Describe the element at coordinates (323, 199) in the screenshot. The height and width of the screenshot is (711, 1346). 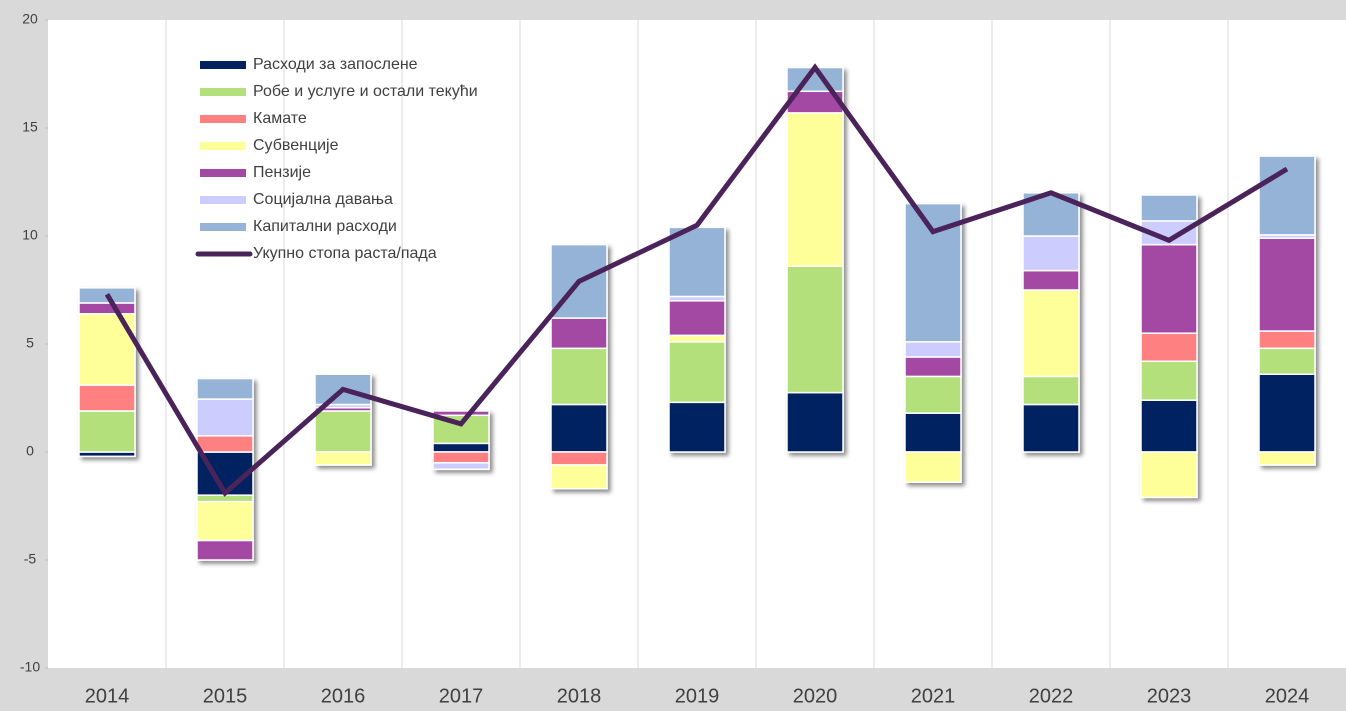
I see `legend-label: Социјална давања` at that location.